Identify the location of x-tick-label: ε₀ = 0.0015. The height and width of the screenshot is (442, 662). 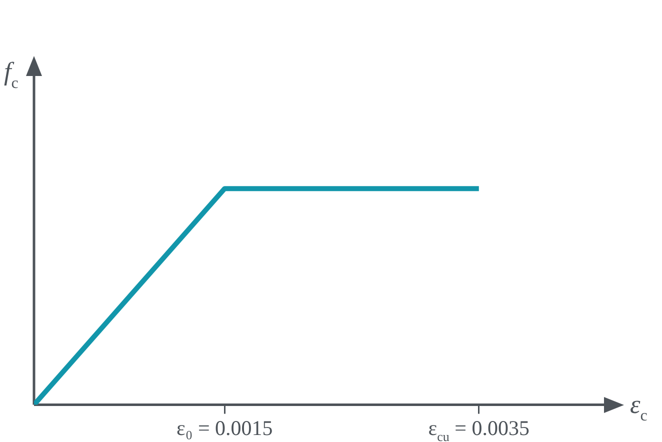
(224, 428).